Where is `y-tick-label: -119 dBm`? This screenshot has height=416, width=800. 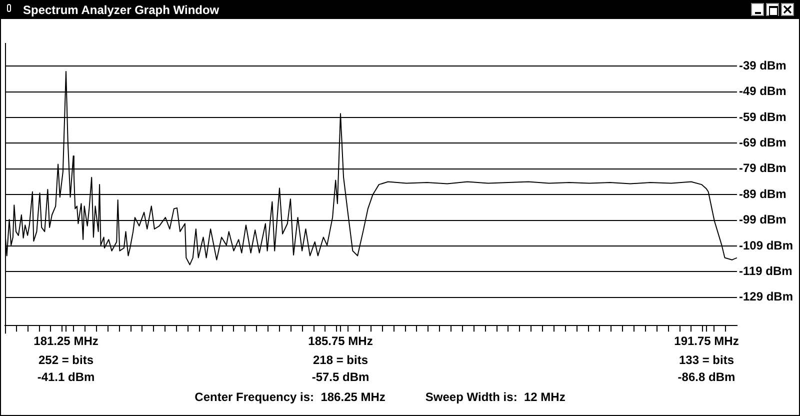
y-tick-label: -119 dBm is located at coordinates (765, 271).